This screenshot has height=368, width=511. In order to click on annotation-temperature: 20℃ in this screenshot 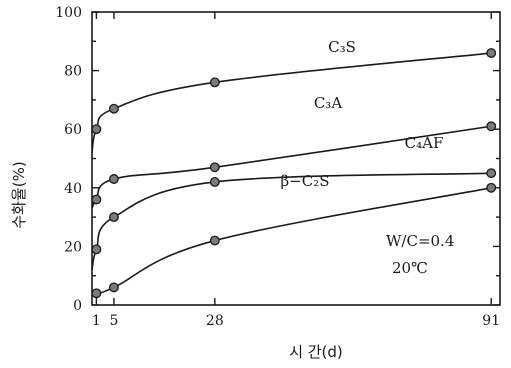, I will do `click(410, 268)`.